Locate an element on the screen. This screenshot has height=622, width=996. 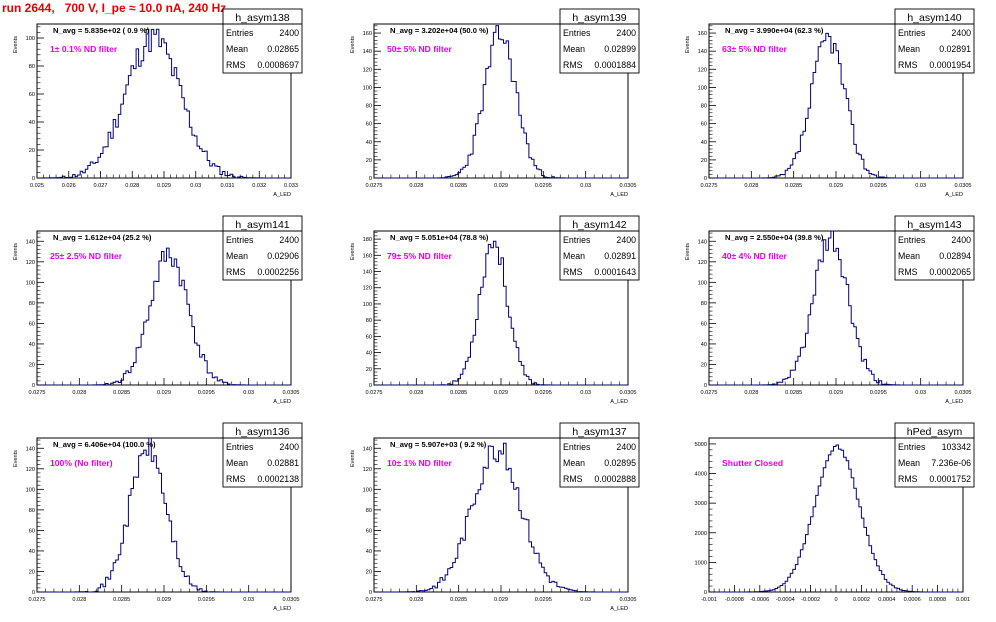
x-tick-label: -0.0008 is located at coordinates (734, 600).